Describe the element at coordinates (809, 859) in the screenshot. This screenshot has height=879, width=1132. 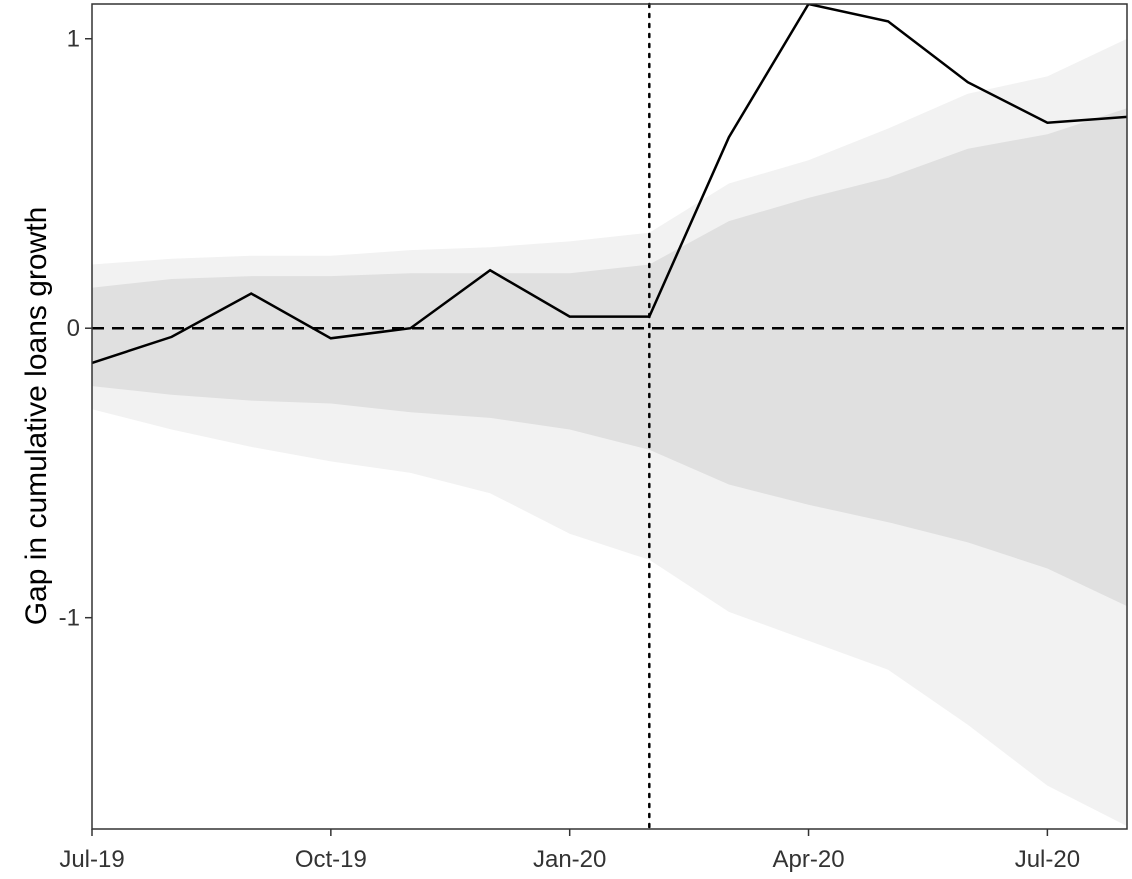
I see `x-tick-label: Apr-20` at that location.